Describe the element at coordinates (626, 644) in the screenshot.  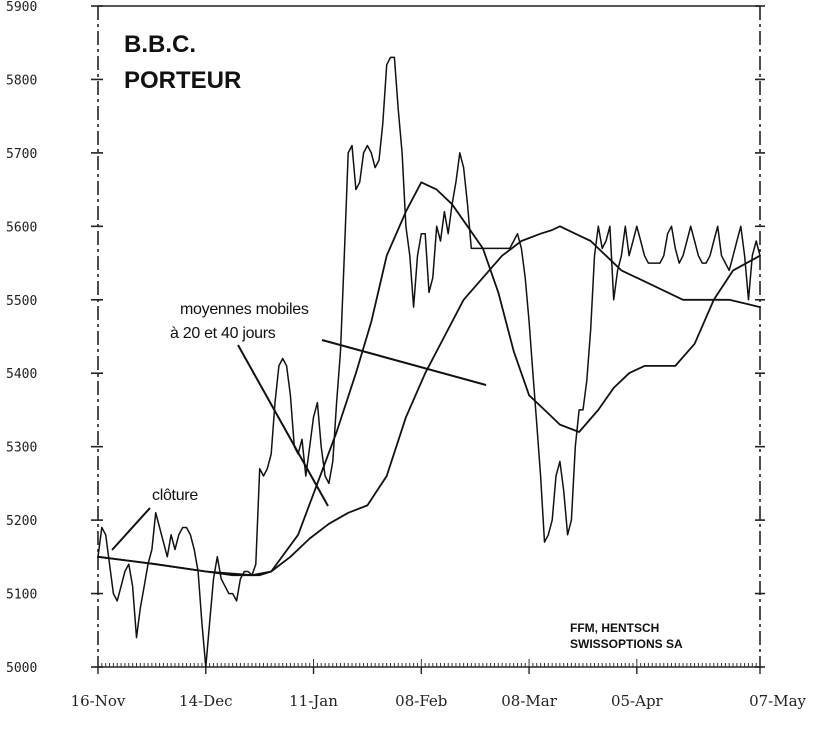
I see `source-line-2: SWISSOPTIONS SA` at that location.